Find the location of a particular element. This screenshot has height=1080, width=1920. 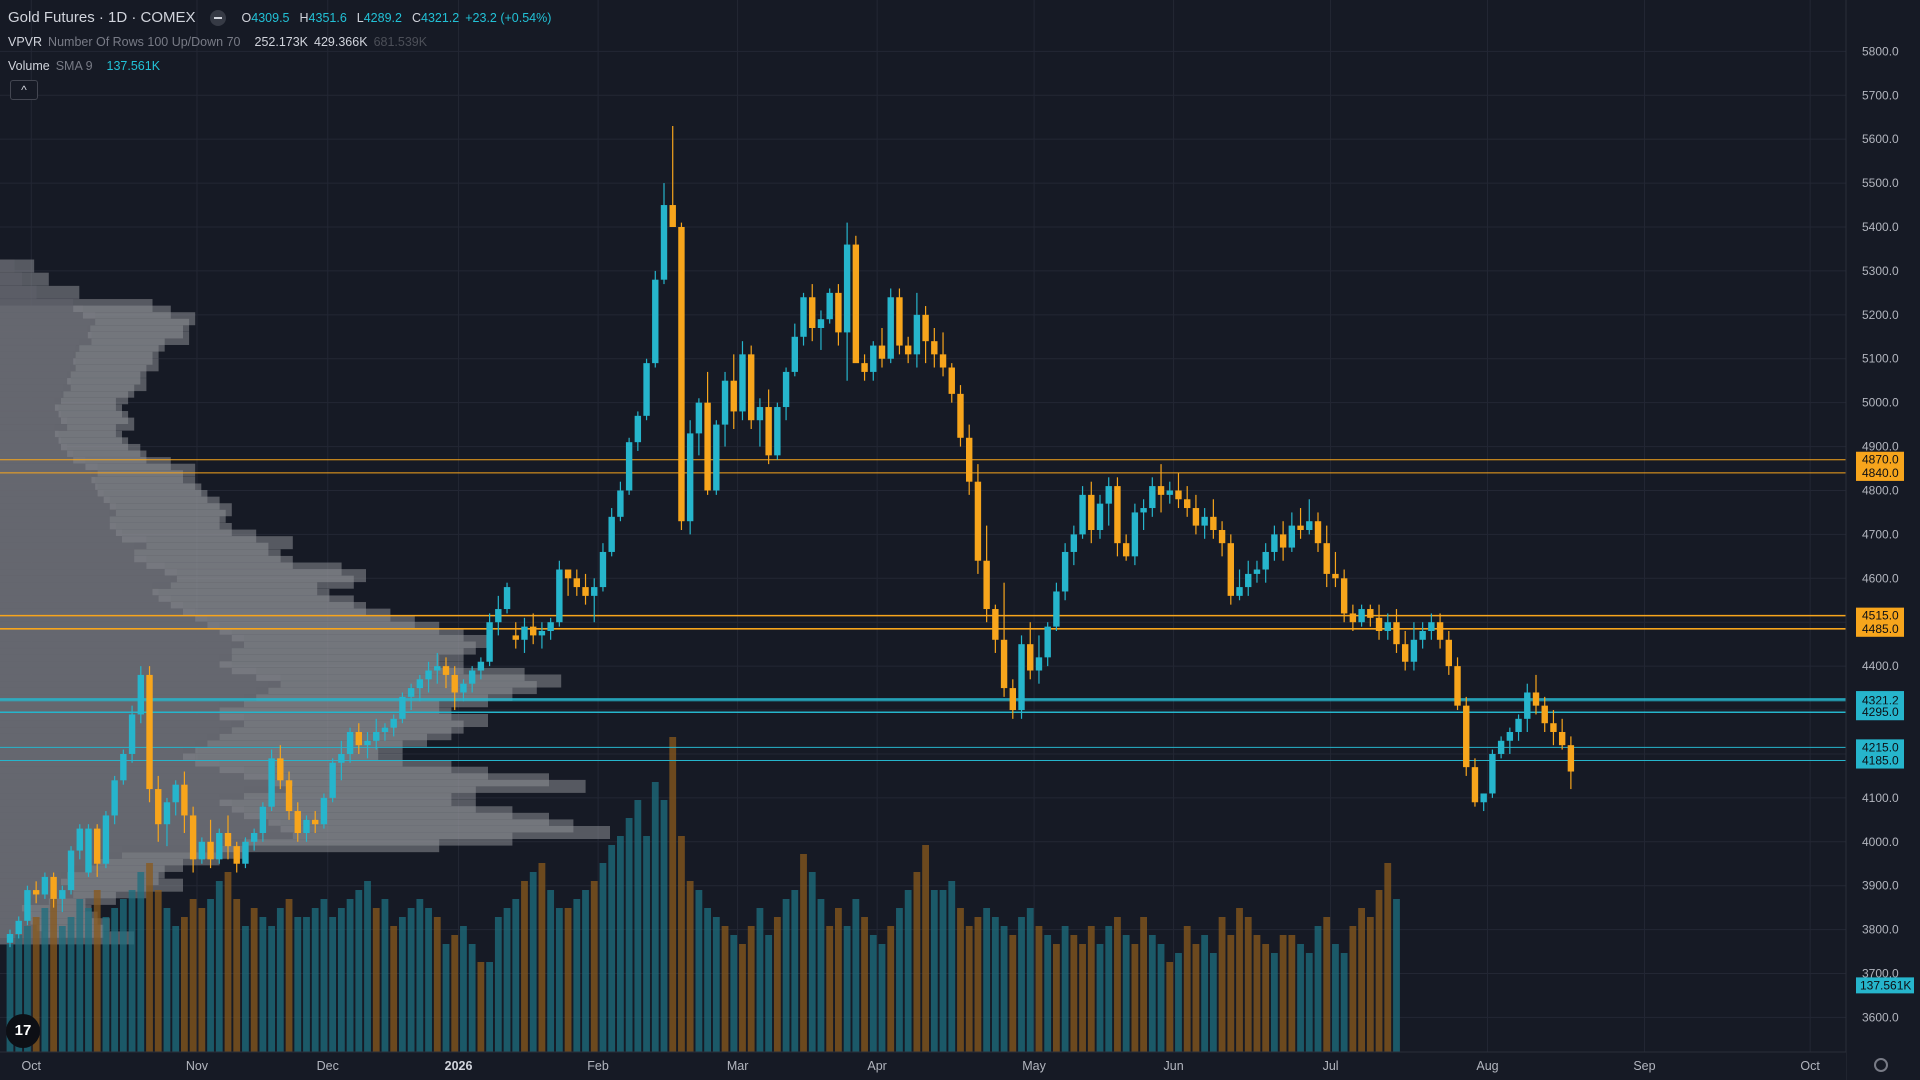

price-tick-label: 4000.0 is located at coordinates (1880, 842).